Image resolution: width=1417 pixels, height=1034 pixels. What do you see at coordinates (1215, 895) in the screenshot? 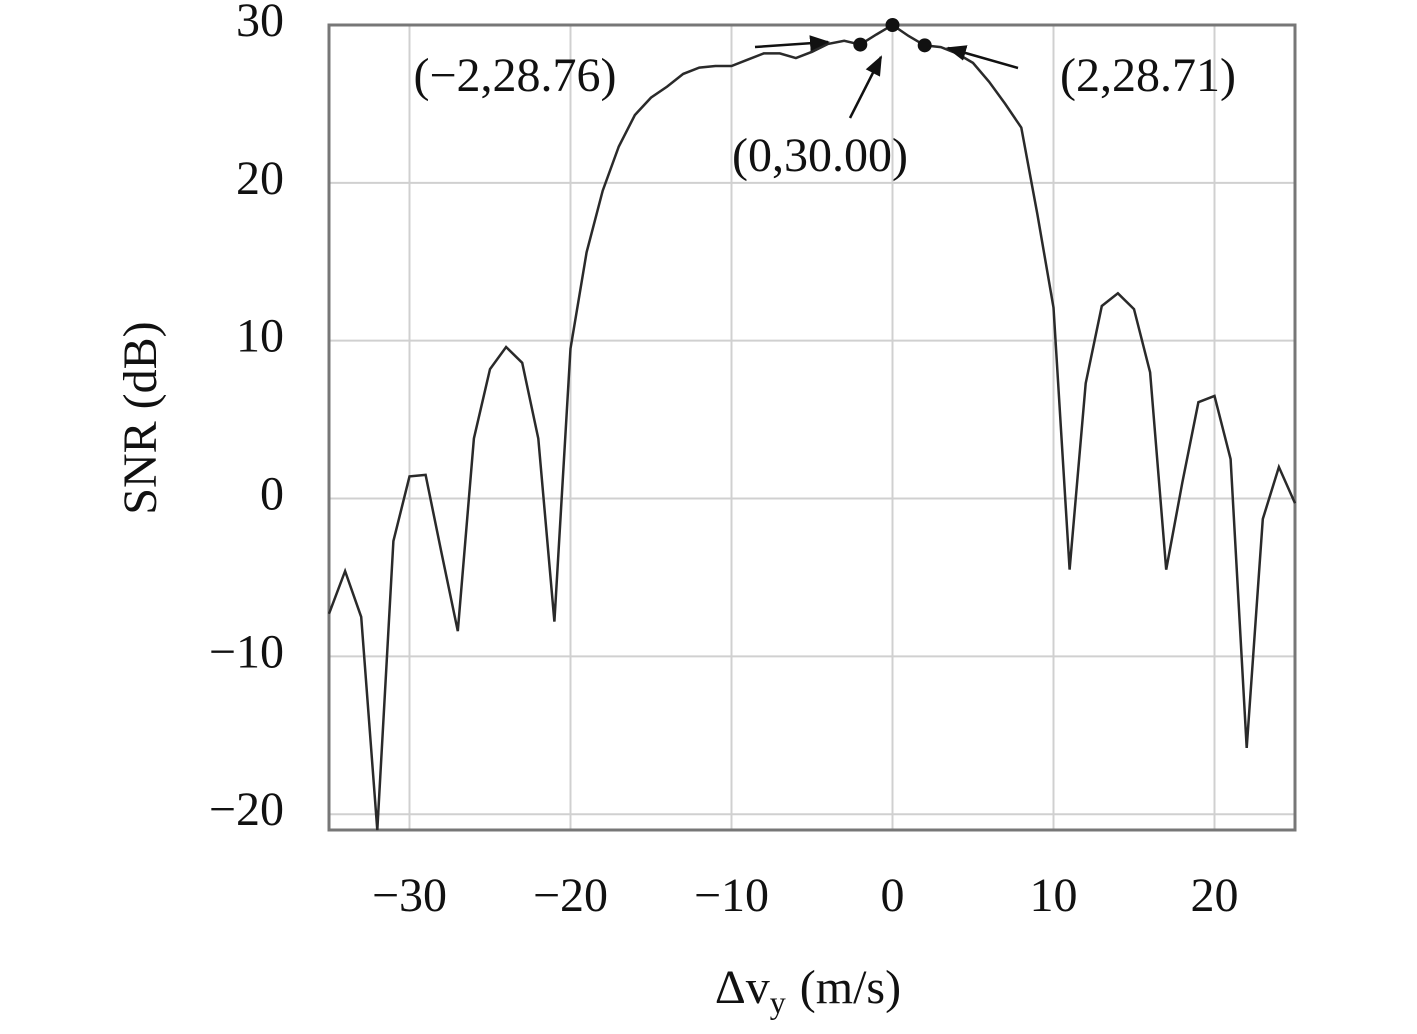
I see `x-tick-label: 20` at bounding box center [1215, 895].